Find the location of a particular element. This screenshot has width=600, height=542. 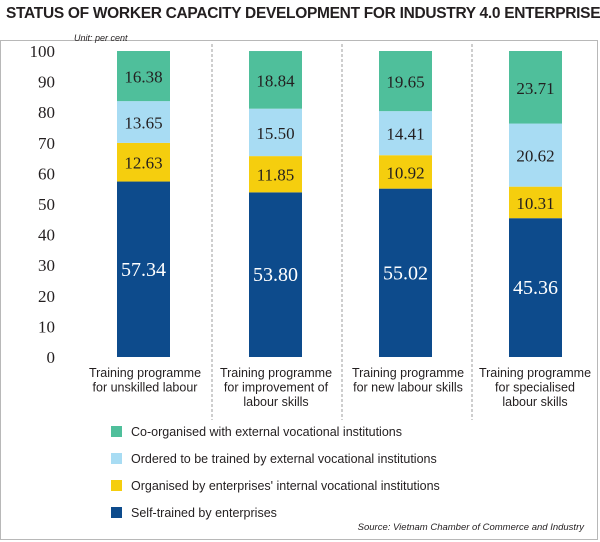

bar-value-label: 57.34 is located at coordinates (143, 270).